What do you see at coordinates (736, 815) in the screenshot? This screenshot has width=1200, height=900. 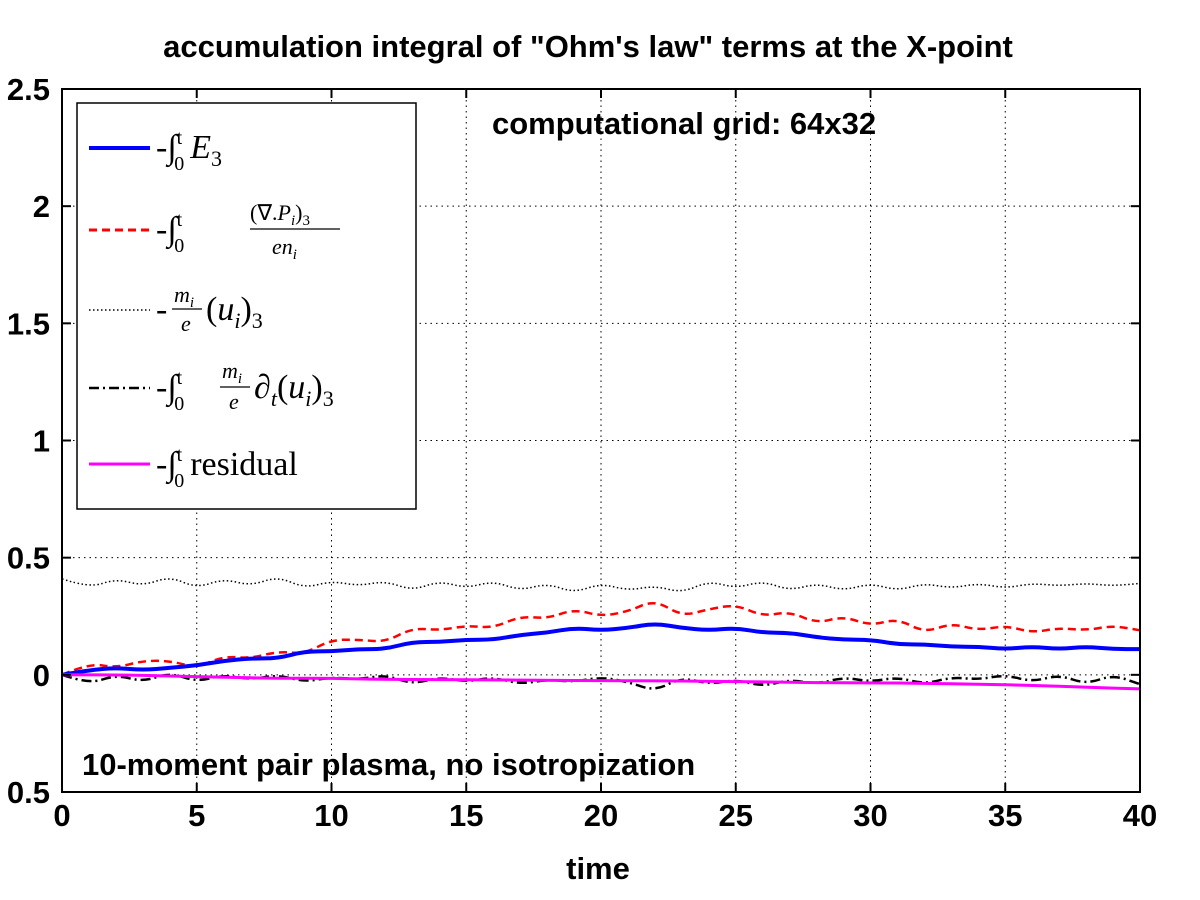 I see `x-tick-label: 25` at bounding box center [736, 815].